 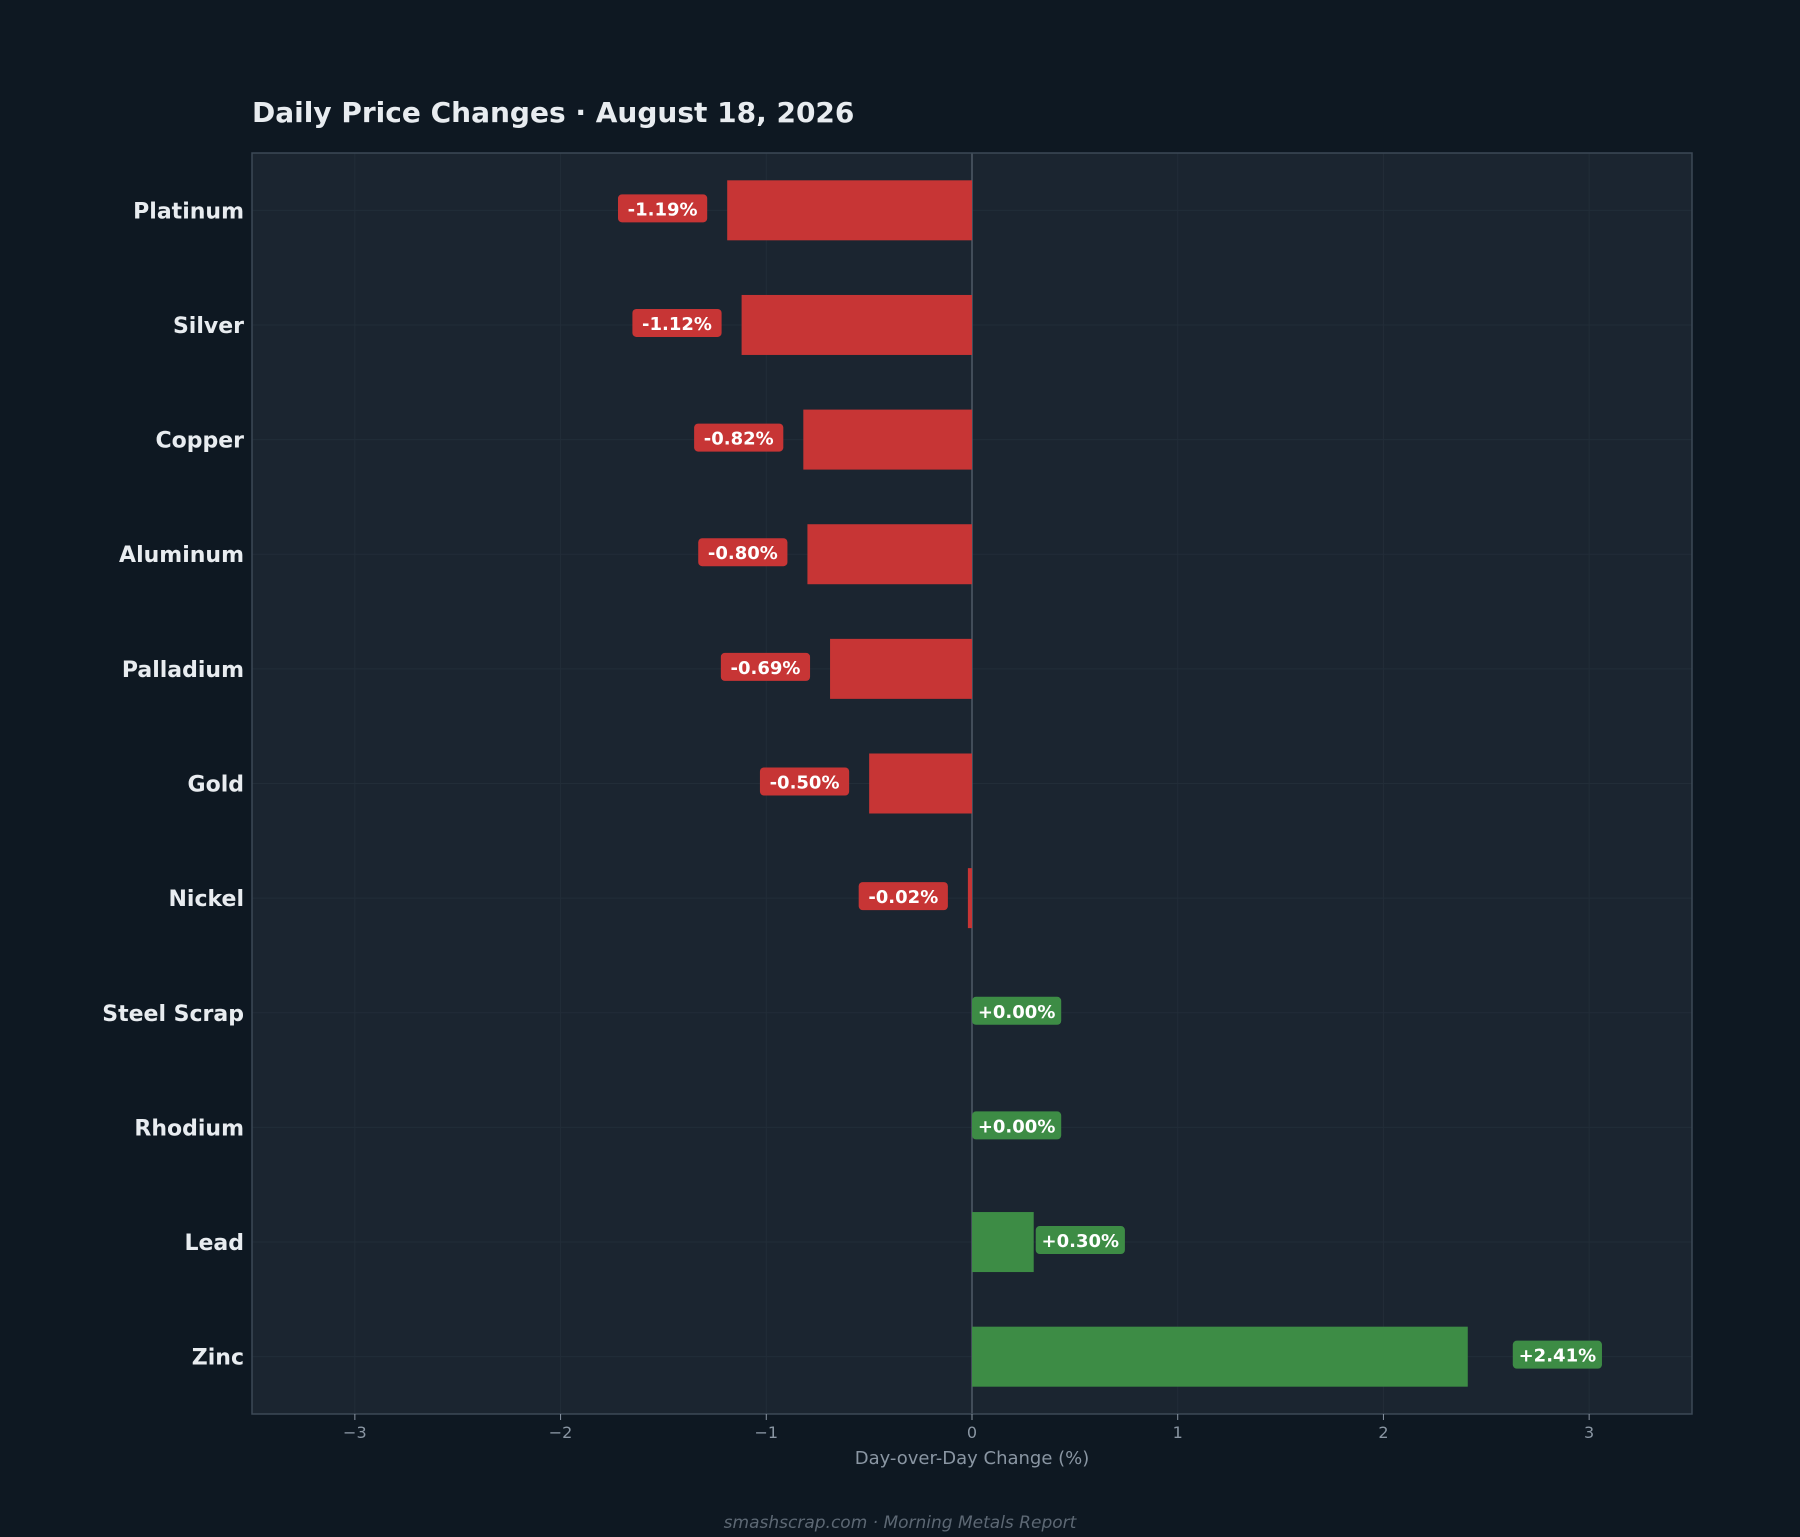 I want to click on value-label: -0.82%, so click(x=739, y=439).